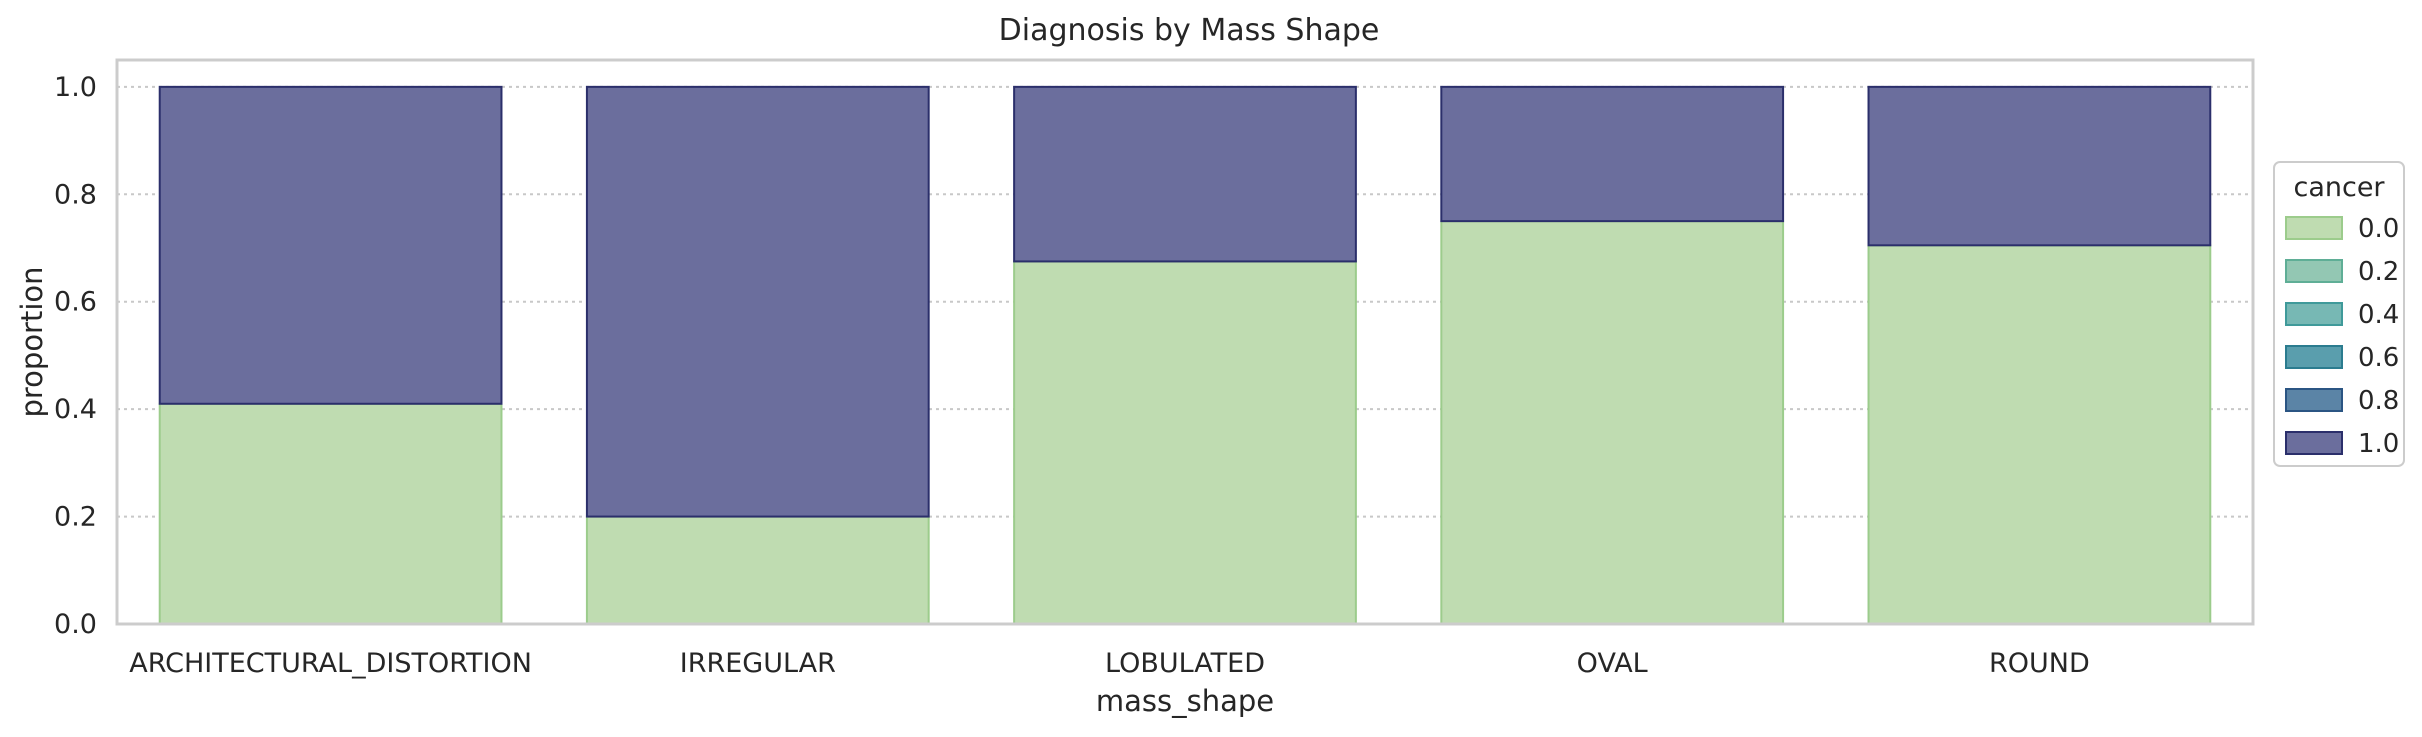 The width and height of the screenshot is (2422, 737). I want to click on y-tick-label: 0.0, so click(75, 624).